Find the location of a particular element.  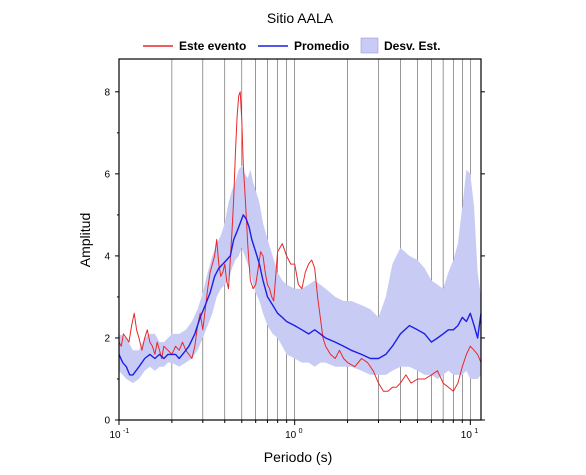

legend-label-promedio: Promedio is located at coordinates (321, 46).